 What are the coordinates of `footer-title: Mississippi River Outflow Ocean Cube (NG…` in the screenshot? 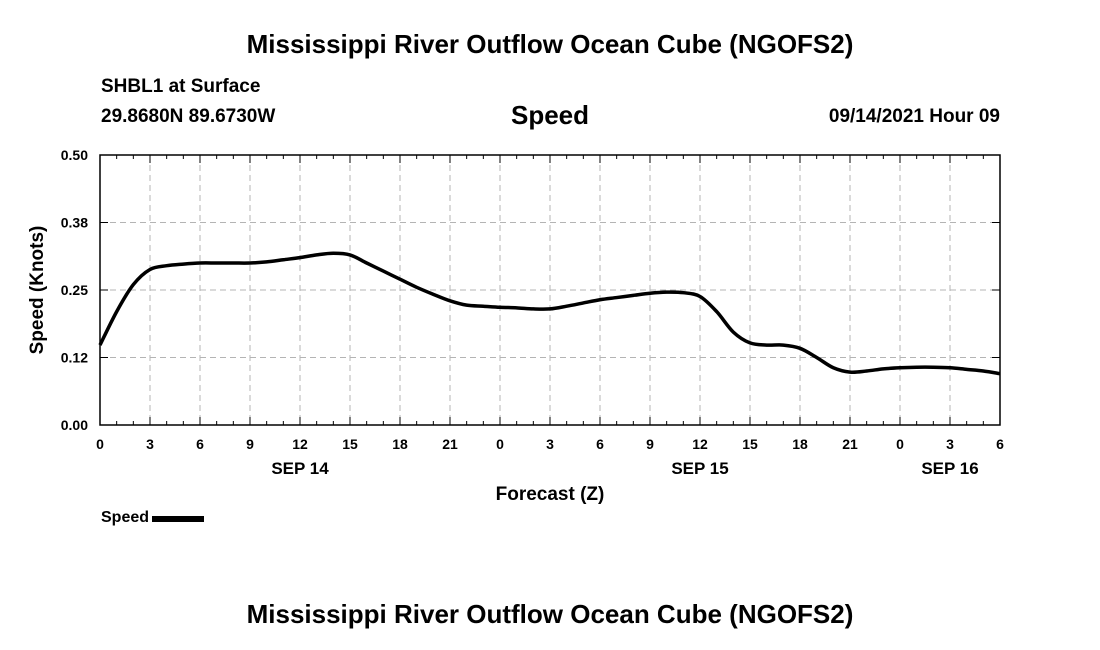 It's located at (550, 614).